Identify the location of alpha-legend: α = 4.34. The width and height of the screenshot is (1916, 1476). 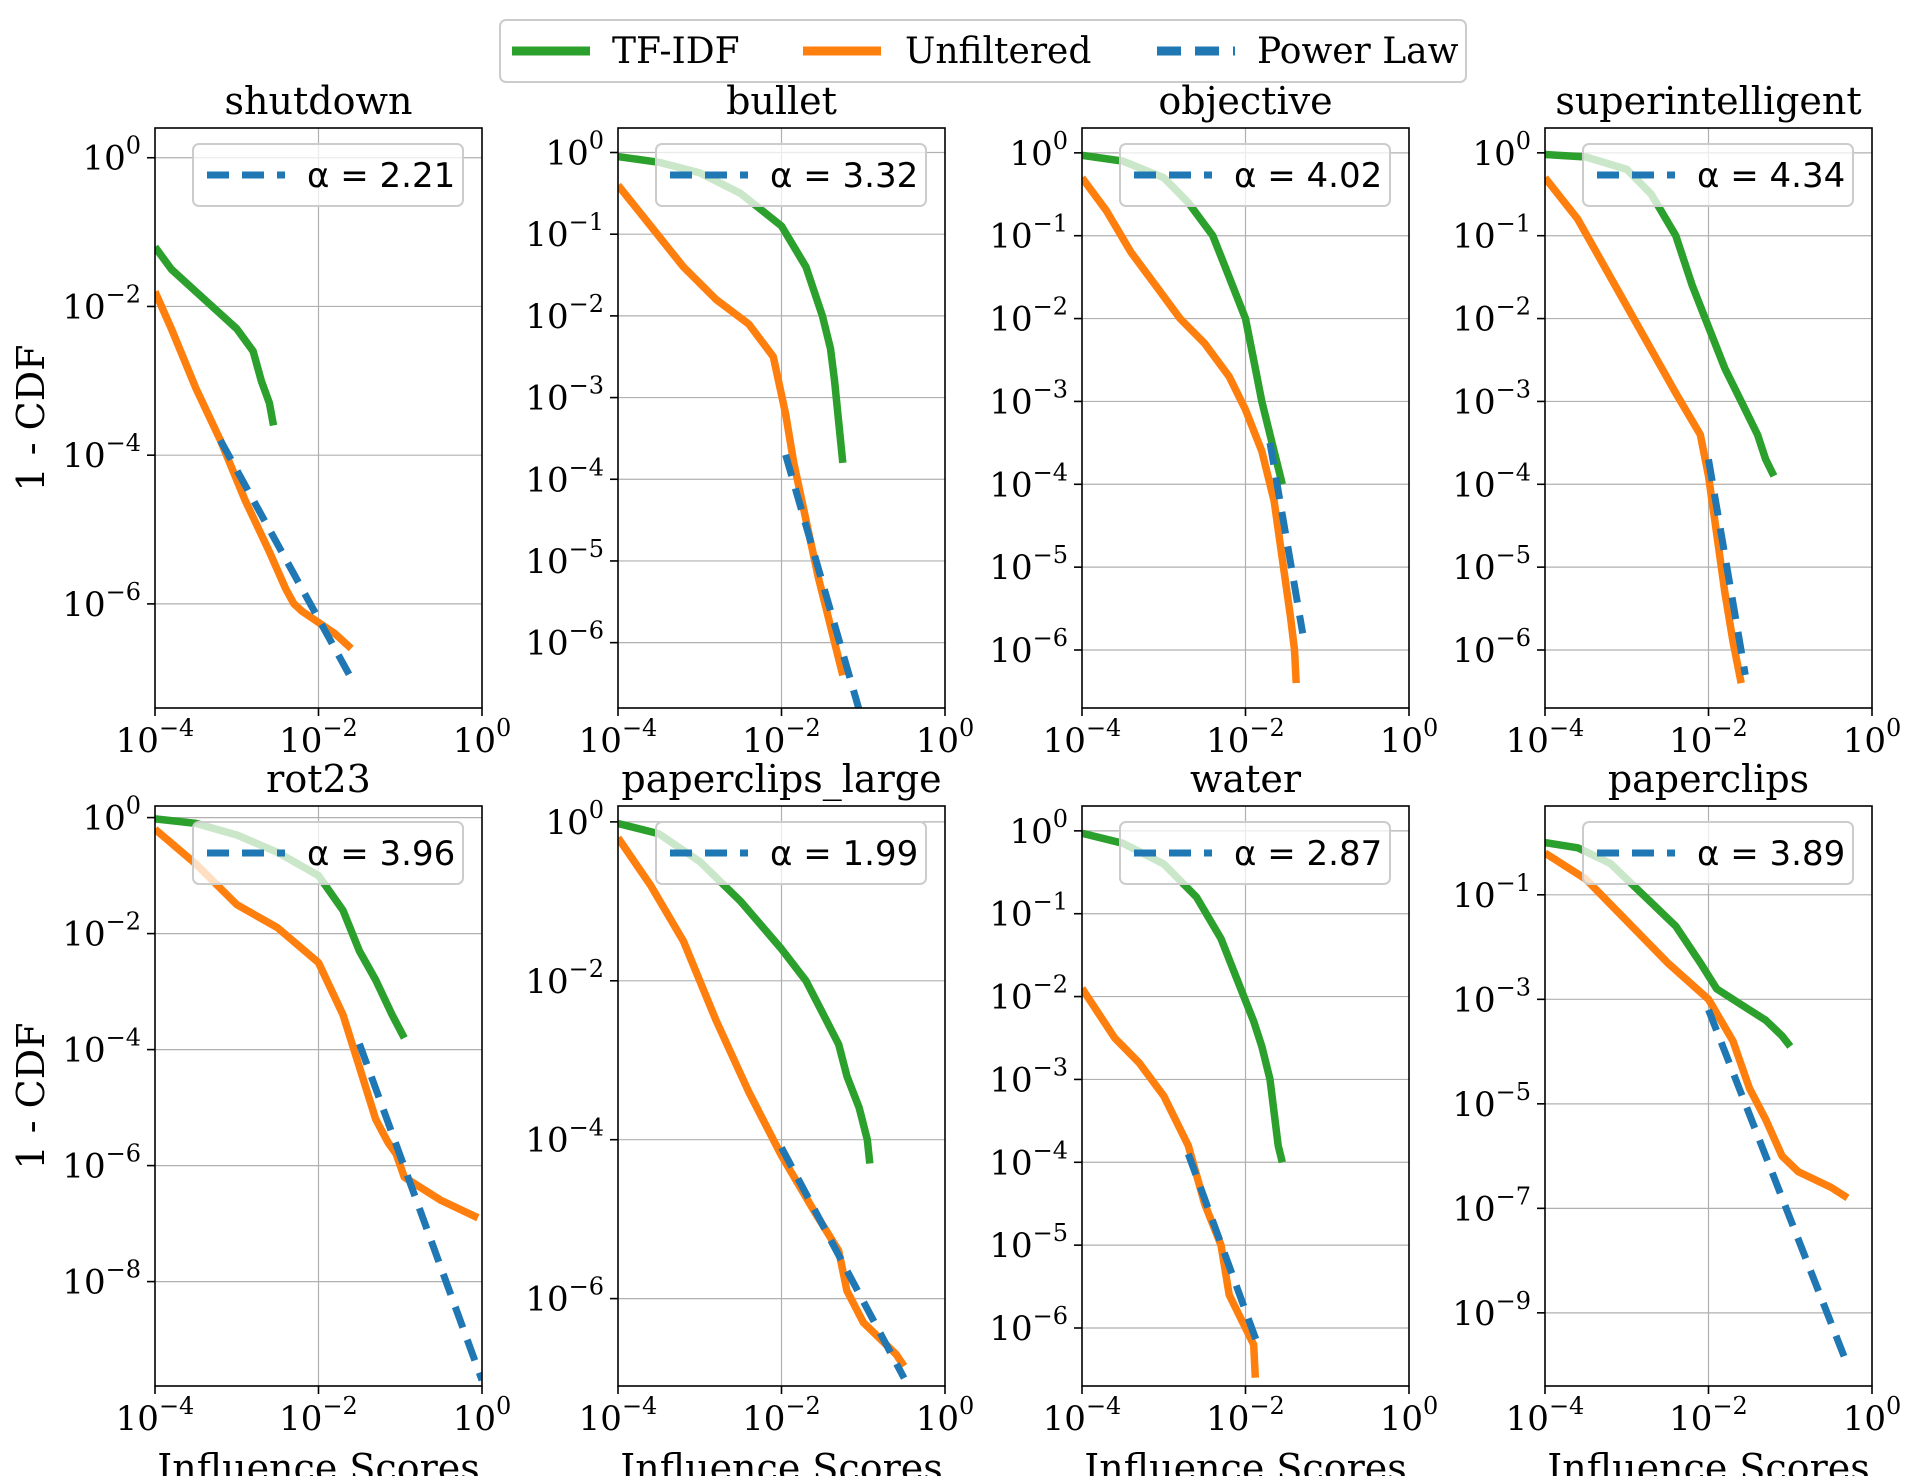
(1718, 175).